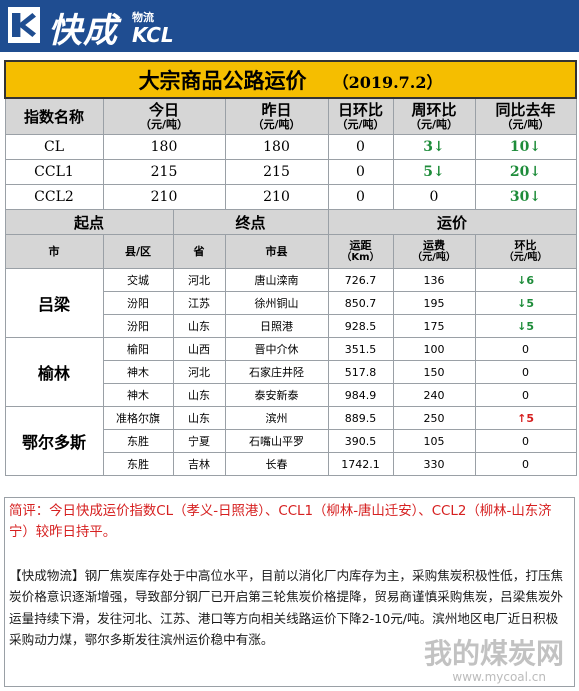  I want to click on distance: 889.5, so click(360, 418).